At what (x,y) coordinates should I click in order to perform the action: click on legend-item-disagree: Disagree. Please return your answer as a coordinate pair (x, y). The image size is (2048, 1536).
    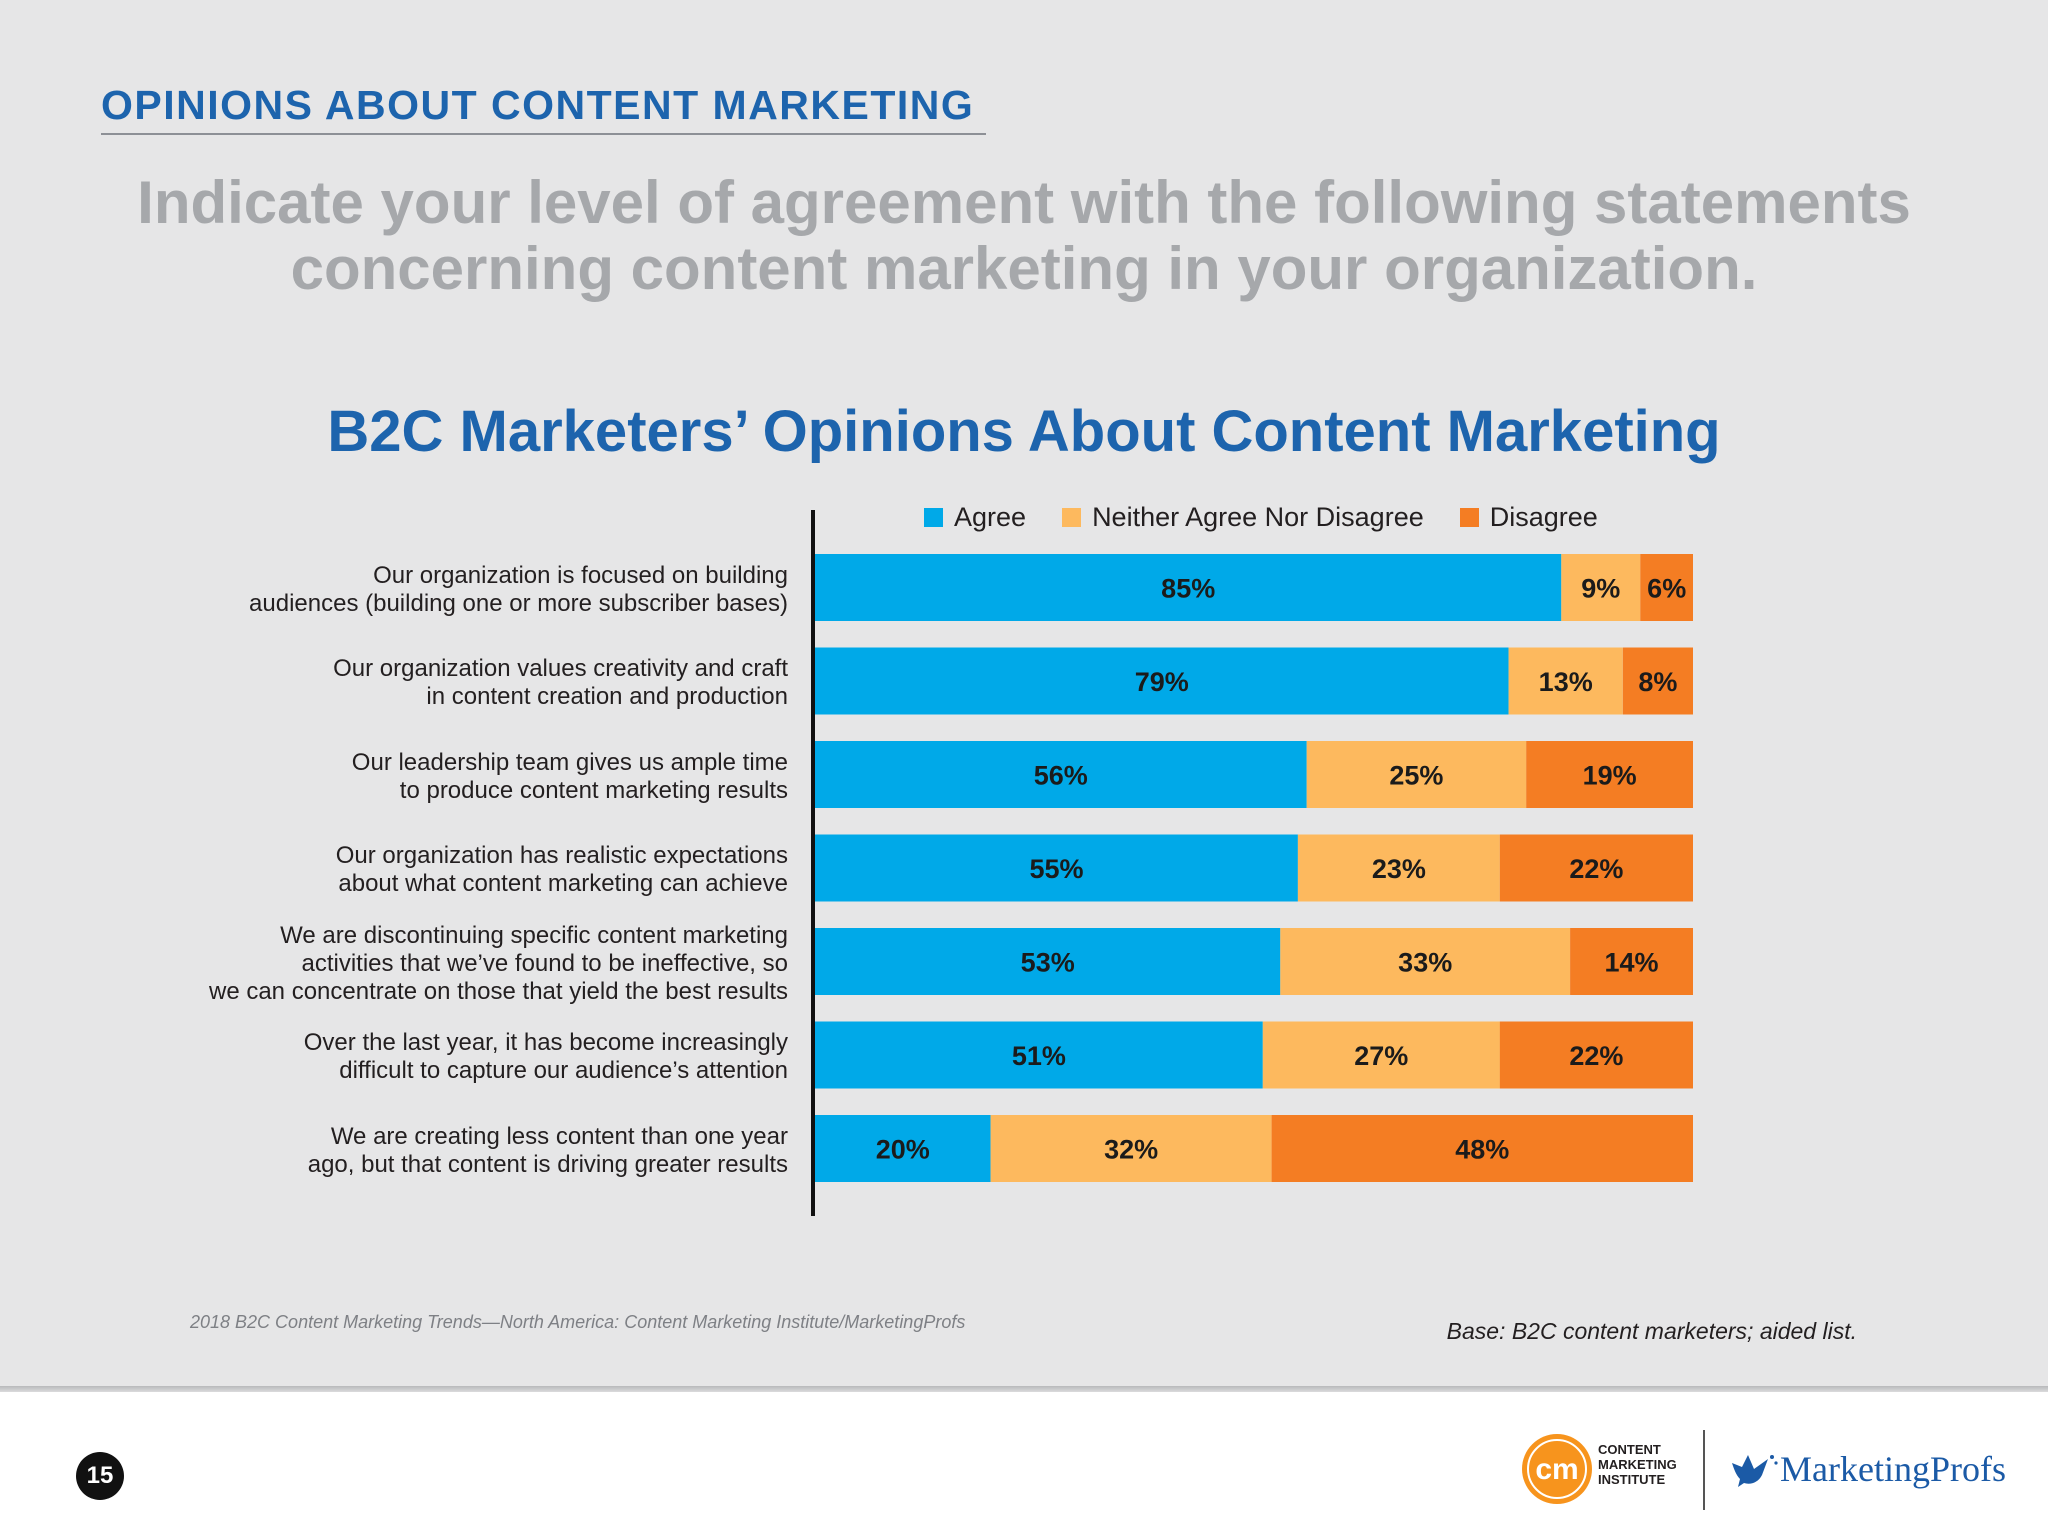
    Looking at the image, I should click on (1528, 517).